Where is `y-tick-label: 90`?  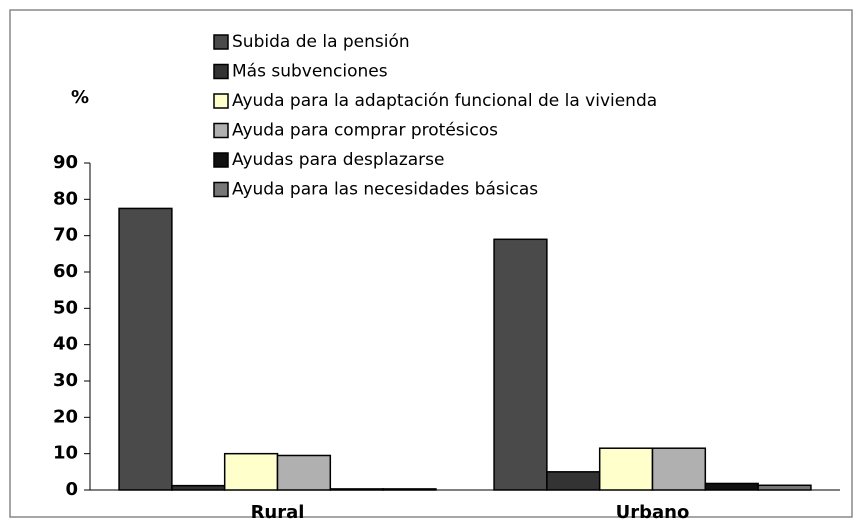
y-tick-label: 90 is located at coordinates (65, 162).